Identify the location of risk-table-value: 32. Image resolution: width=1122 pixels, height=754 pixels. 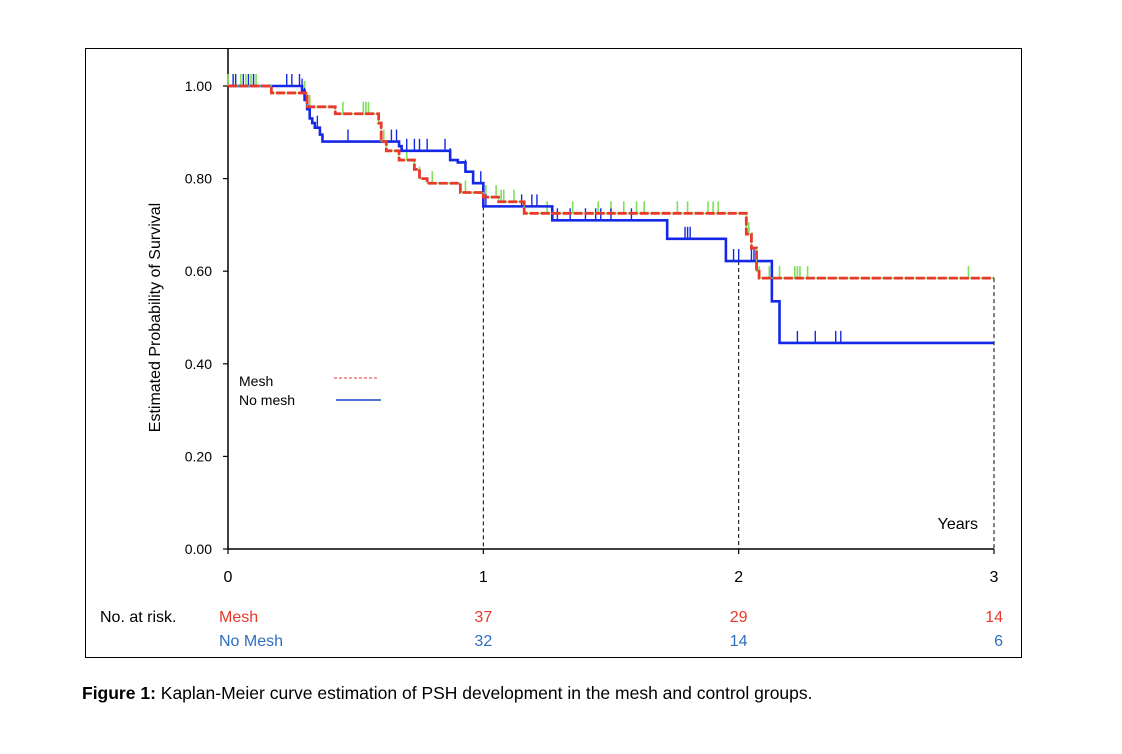
(483, 641).